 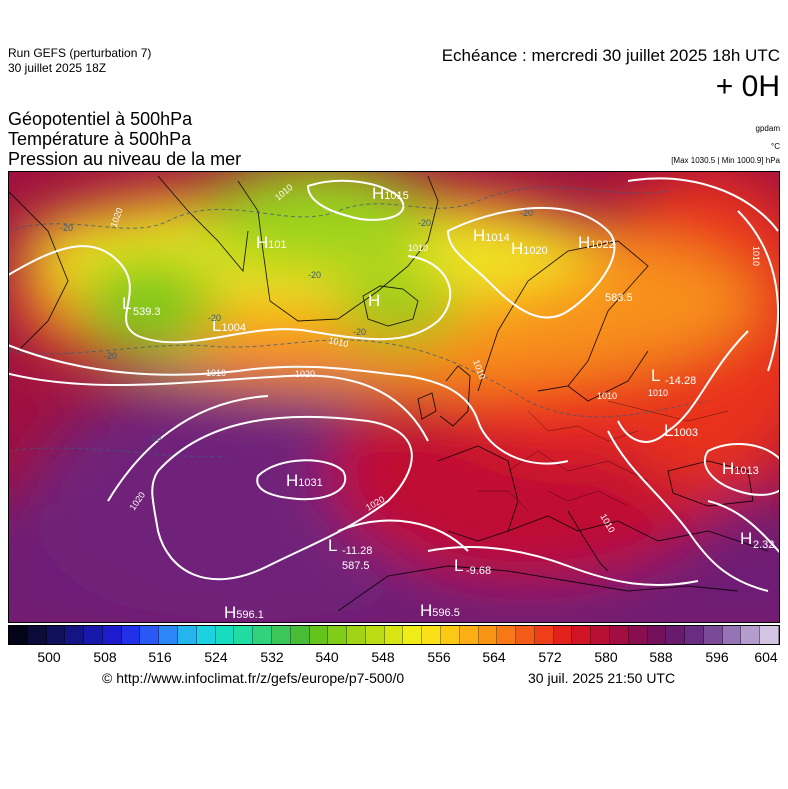 What do you see at coordinates (538, 588) in the screenshot?
I see `north-africa-coast` at bounding box center [538, 588].